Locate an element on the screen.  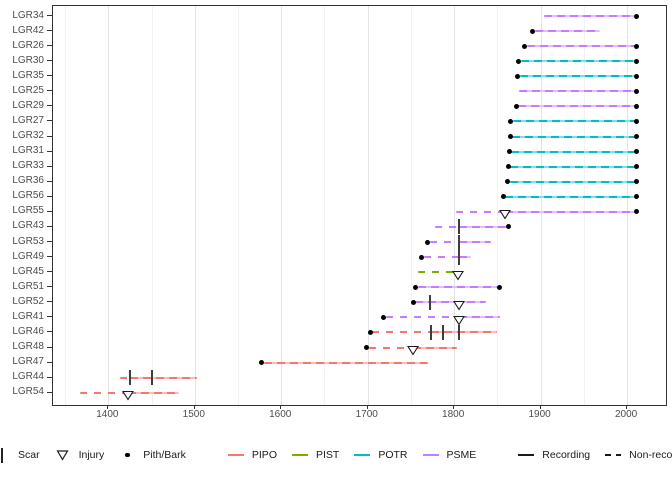
legend-item-psme-icon is located at coordinates (430, 455).